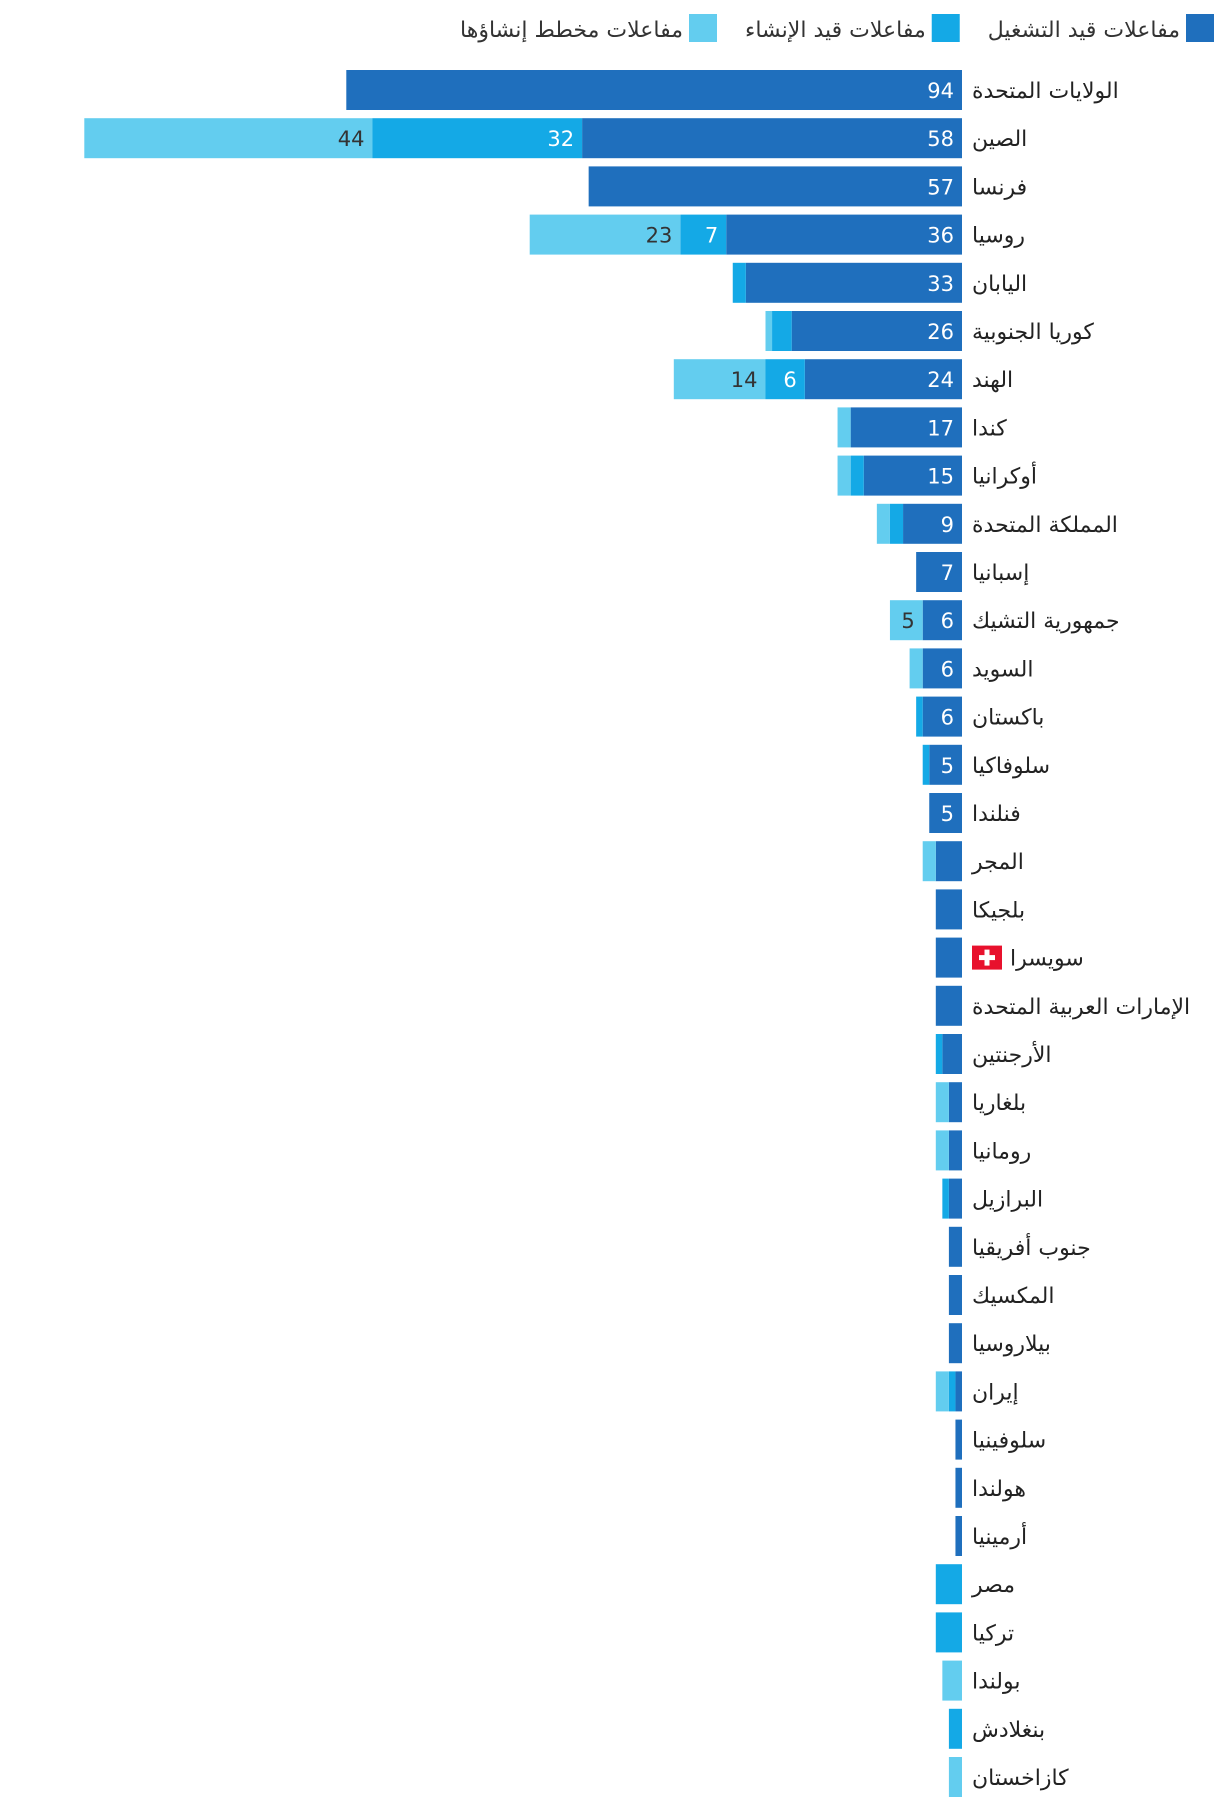 The height and width of the screenshot is (1800, 1220). Describe the element at coordinates (703, 28) in the screenshot. I see `legend-swatch-planned` at that location.